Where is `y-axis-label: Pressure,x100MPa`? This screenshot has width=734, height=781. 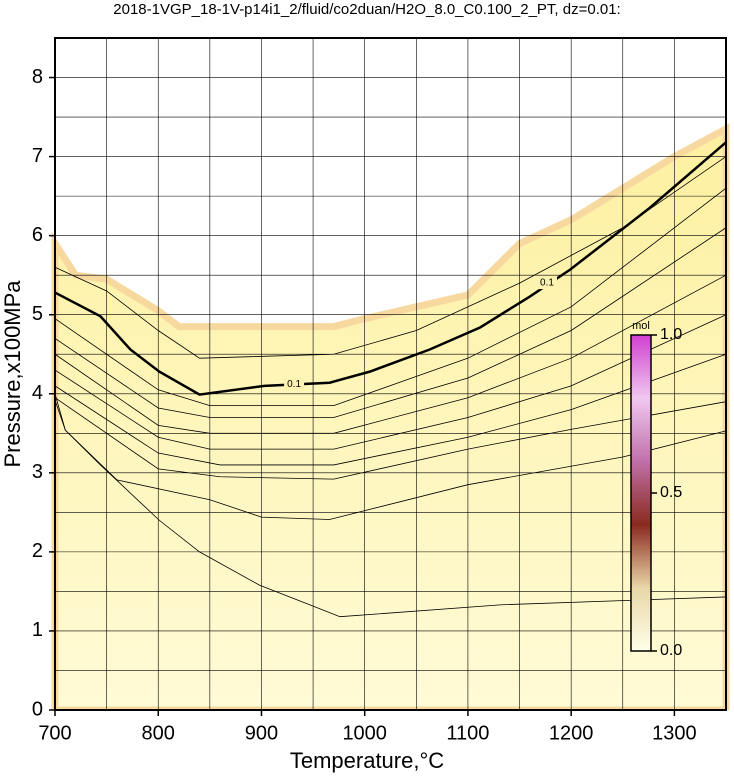
y-axis-label: Pressure,x100MPa is located at coordinates (12, 374).